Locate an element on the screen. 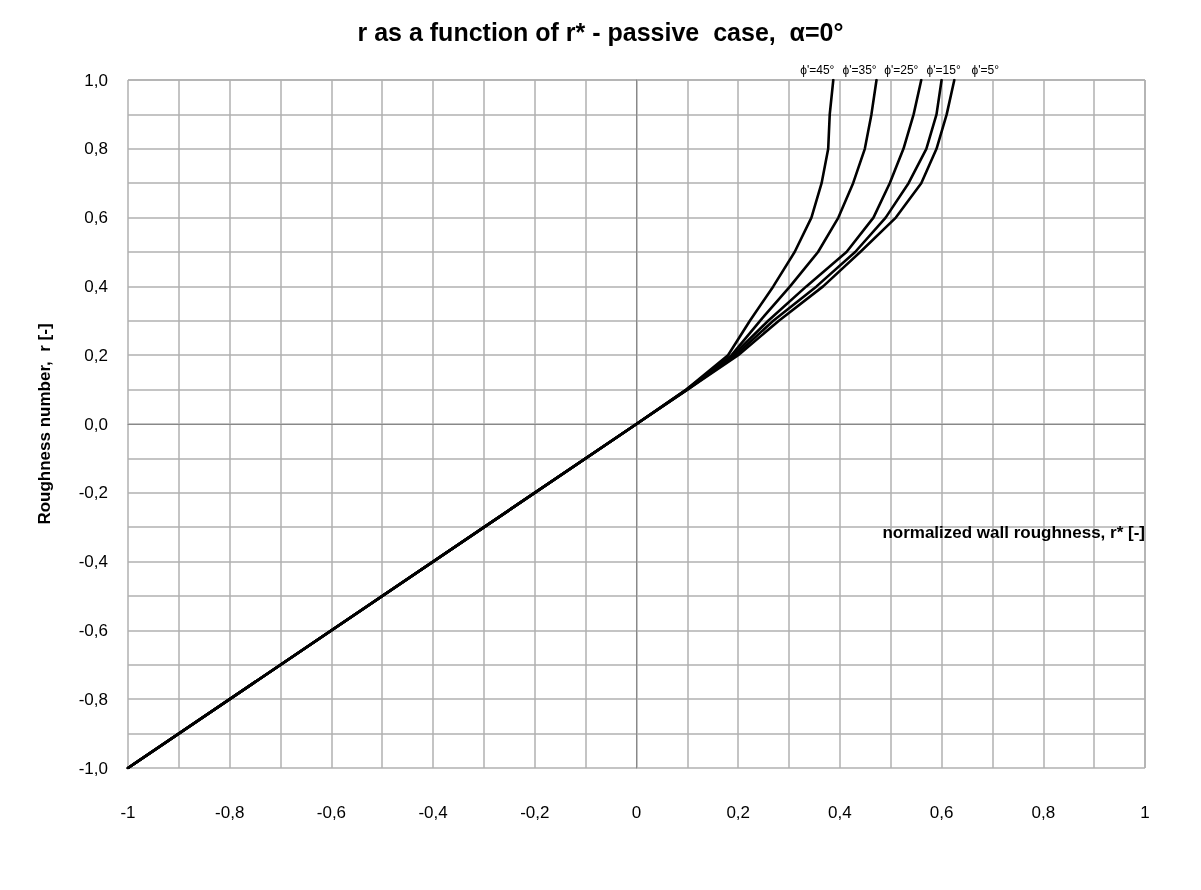 This screenshot has height=890, width=1201. y-tick-label: 0,2 is located at coordinates (96, 355).